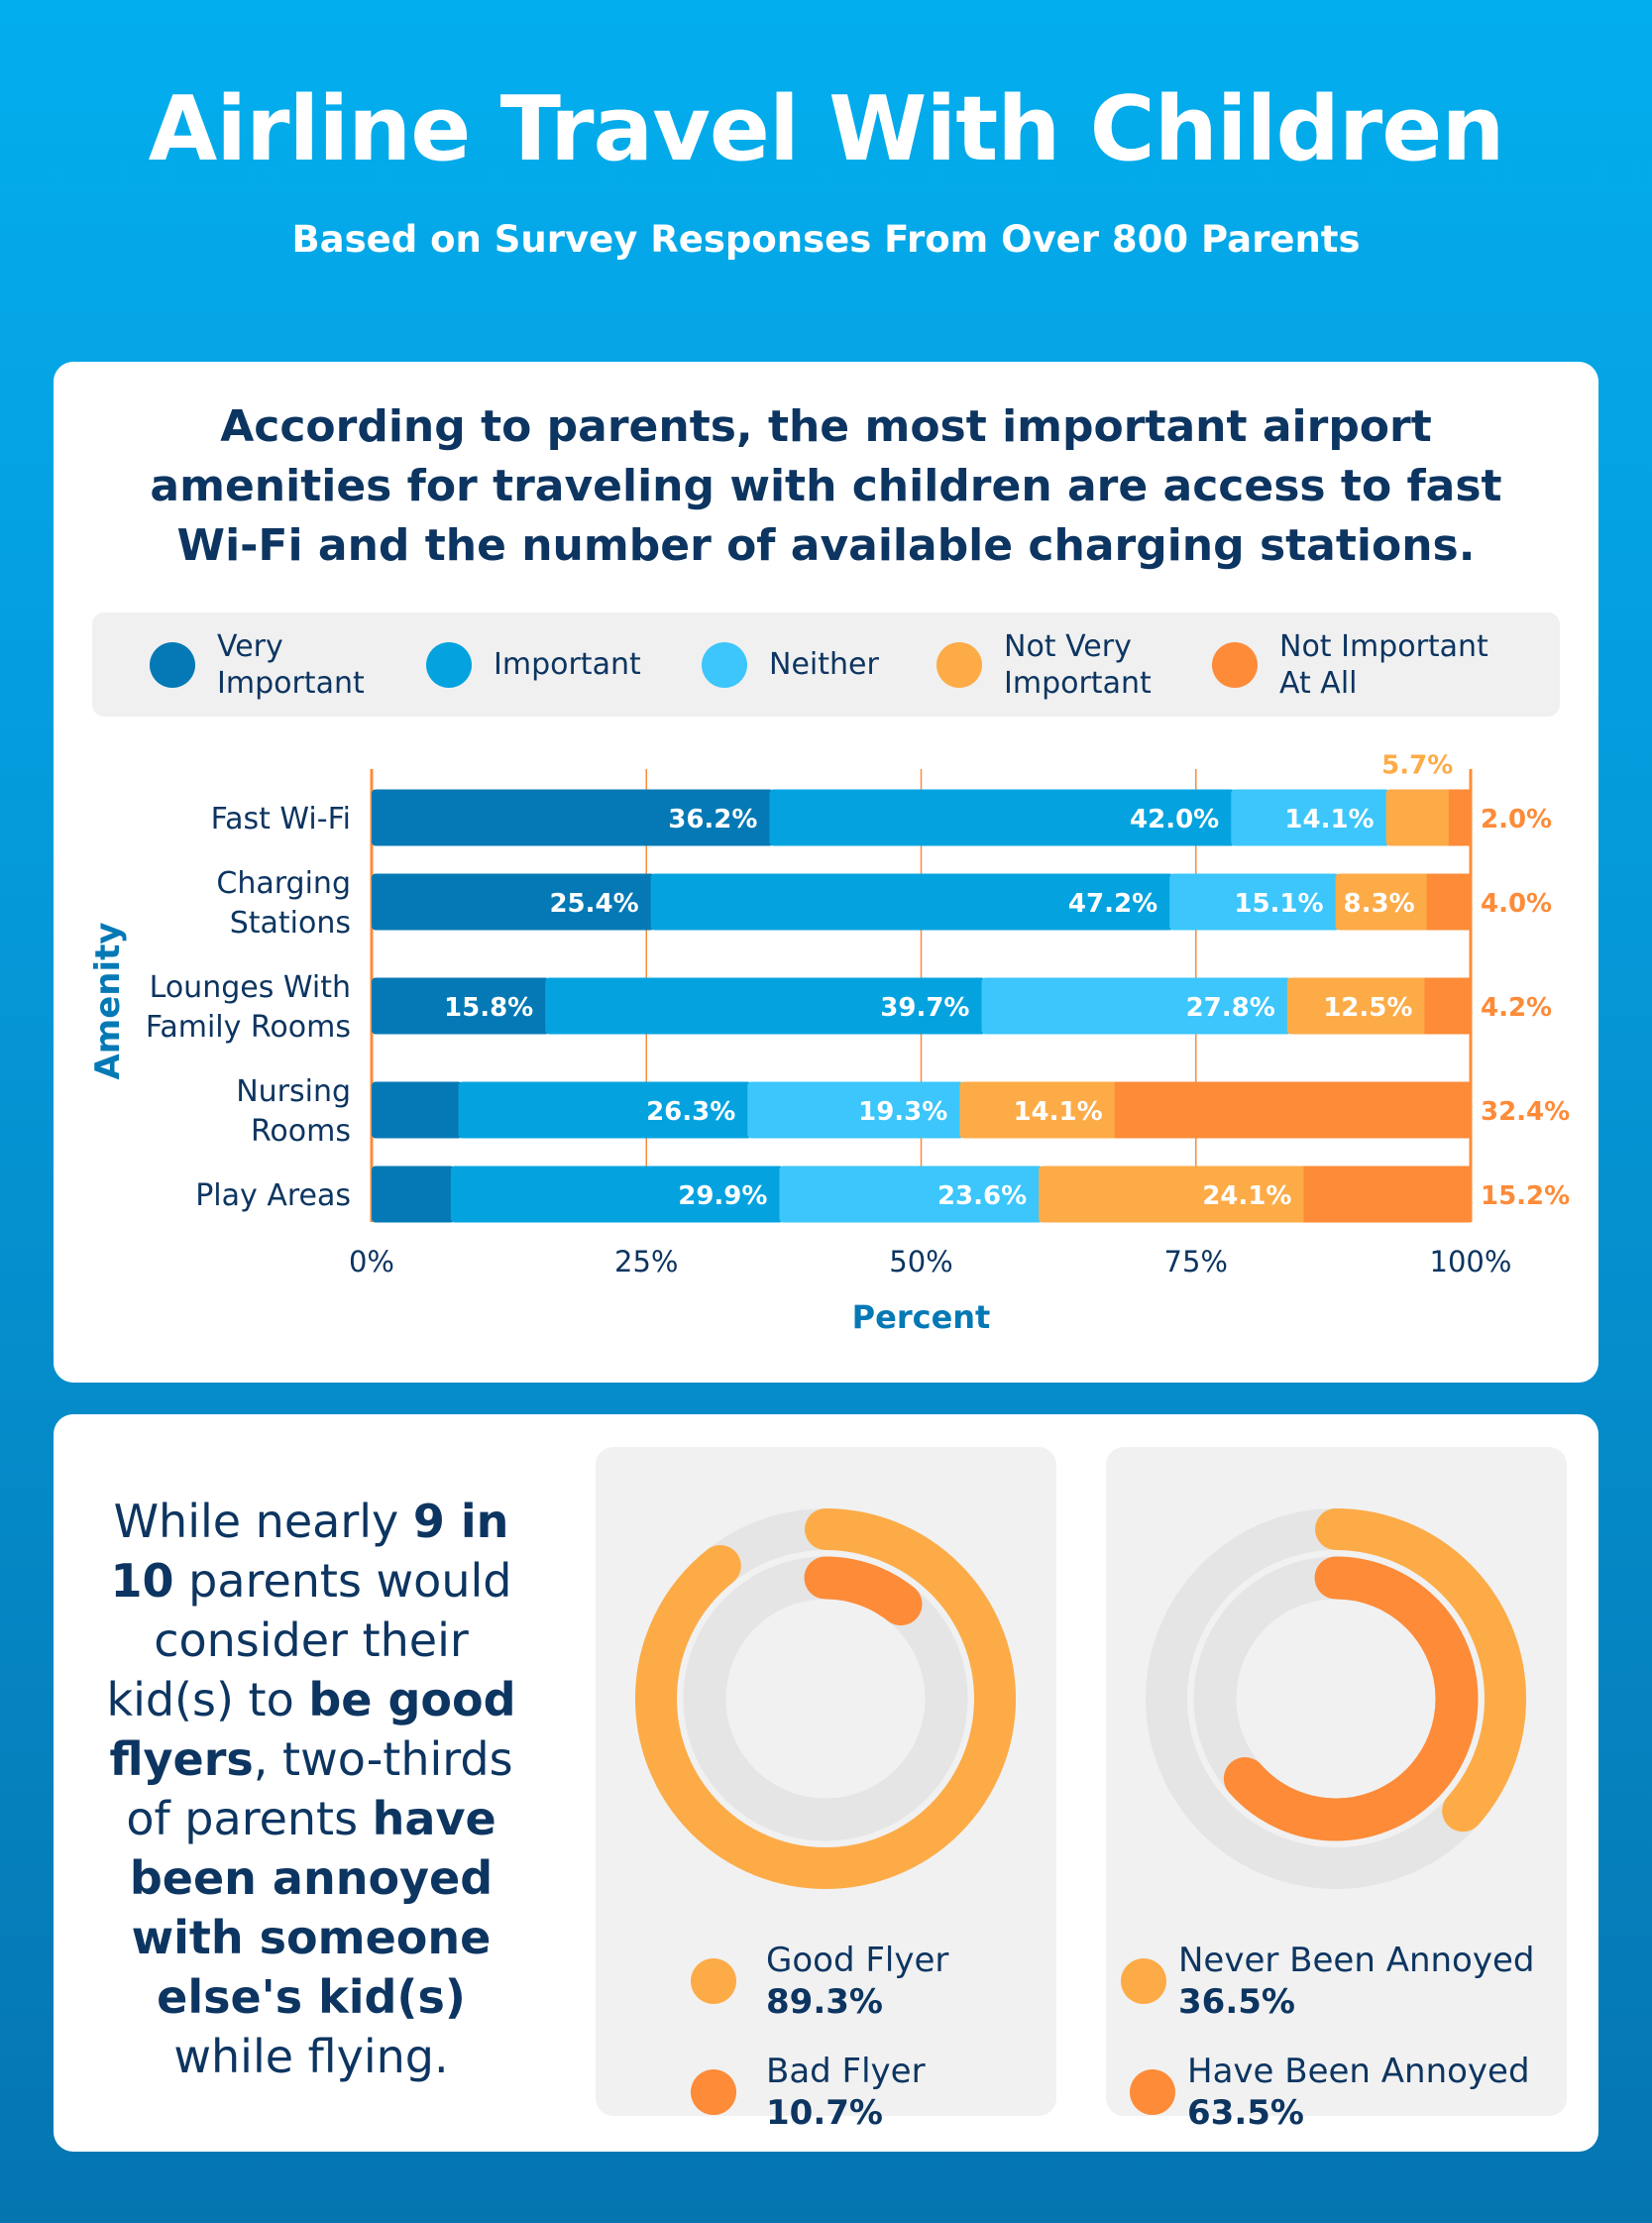 This screenshot has height=2223, width=1652. What do you see at coordinates (343, 1581) in the screenshot?
I see `paragraph-run: parents would` at bounding box center [343, 1581].